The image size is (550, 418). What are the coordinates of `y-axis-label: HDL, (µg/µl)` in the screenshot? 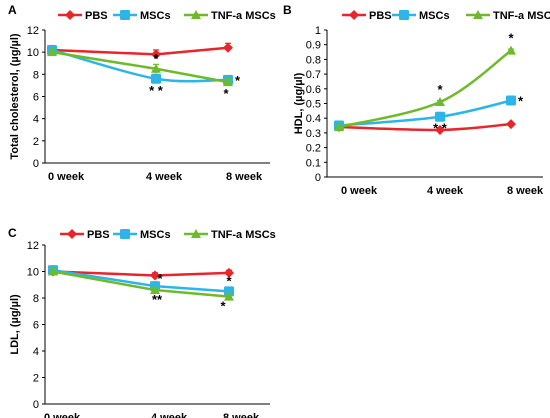 It's located at (299, 103).